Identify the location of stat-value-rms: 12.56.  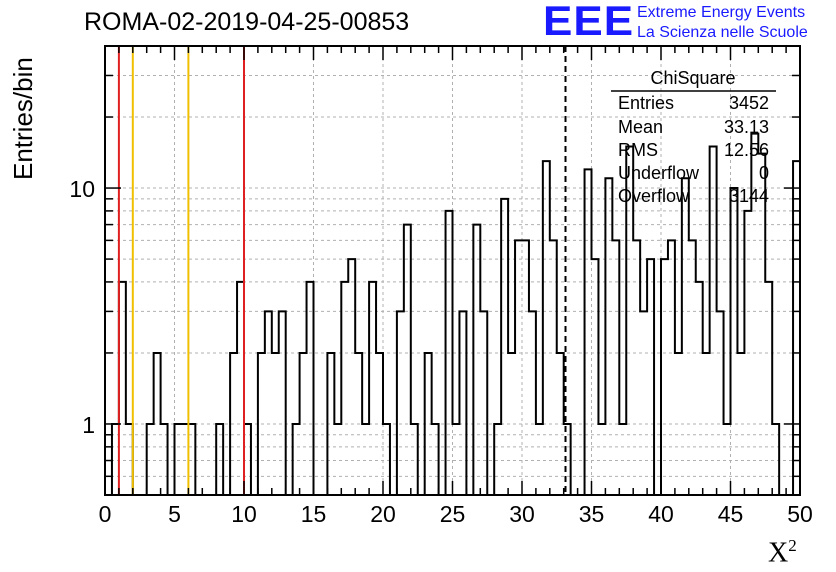
(746, 150).